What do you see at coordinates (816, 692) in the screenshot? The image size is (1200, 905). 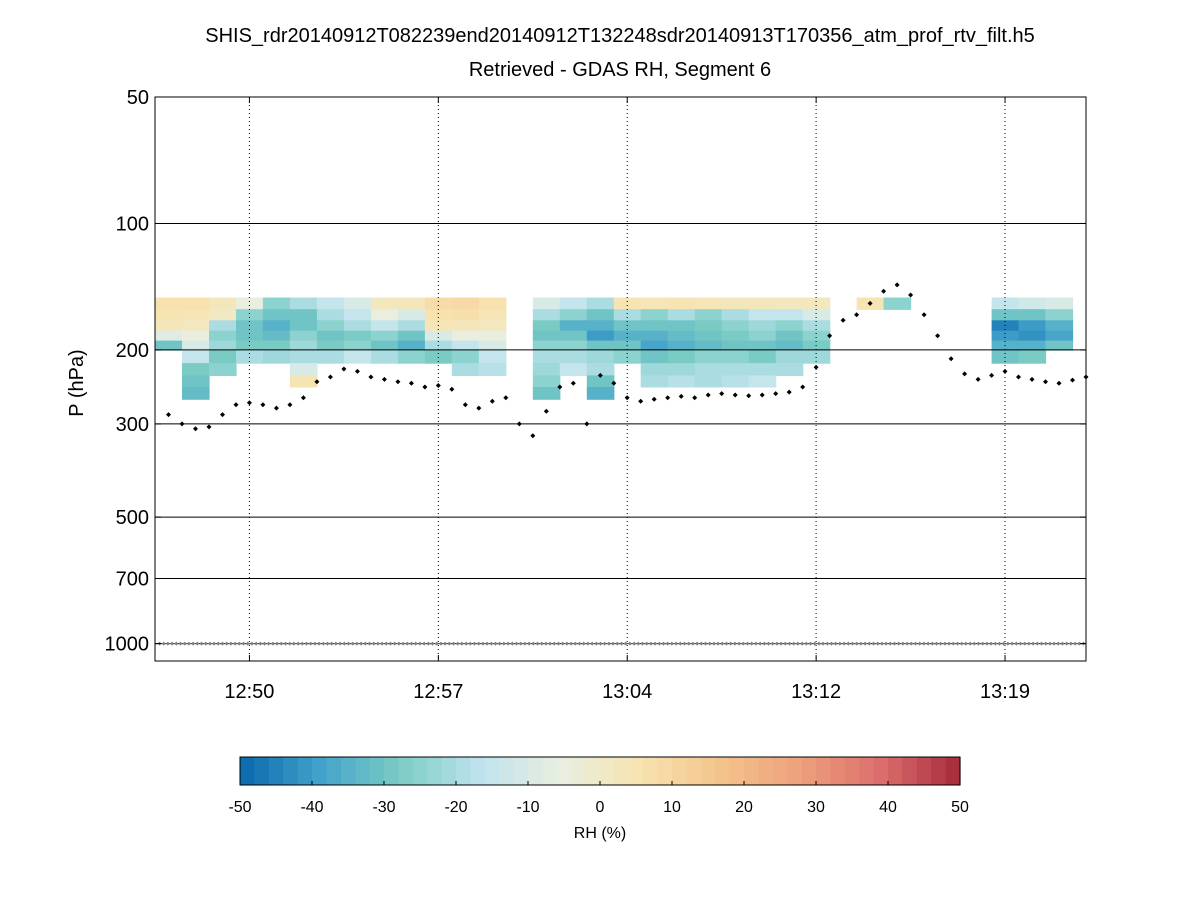 I see `x-tick-label: 13:12` at bounding box center [816, 692].